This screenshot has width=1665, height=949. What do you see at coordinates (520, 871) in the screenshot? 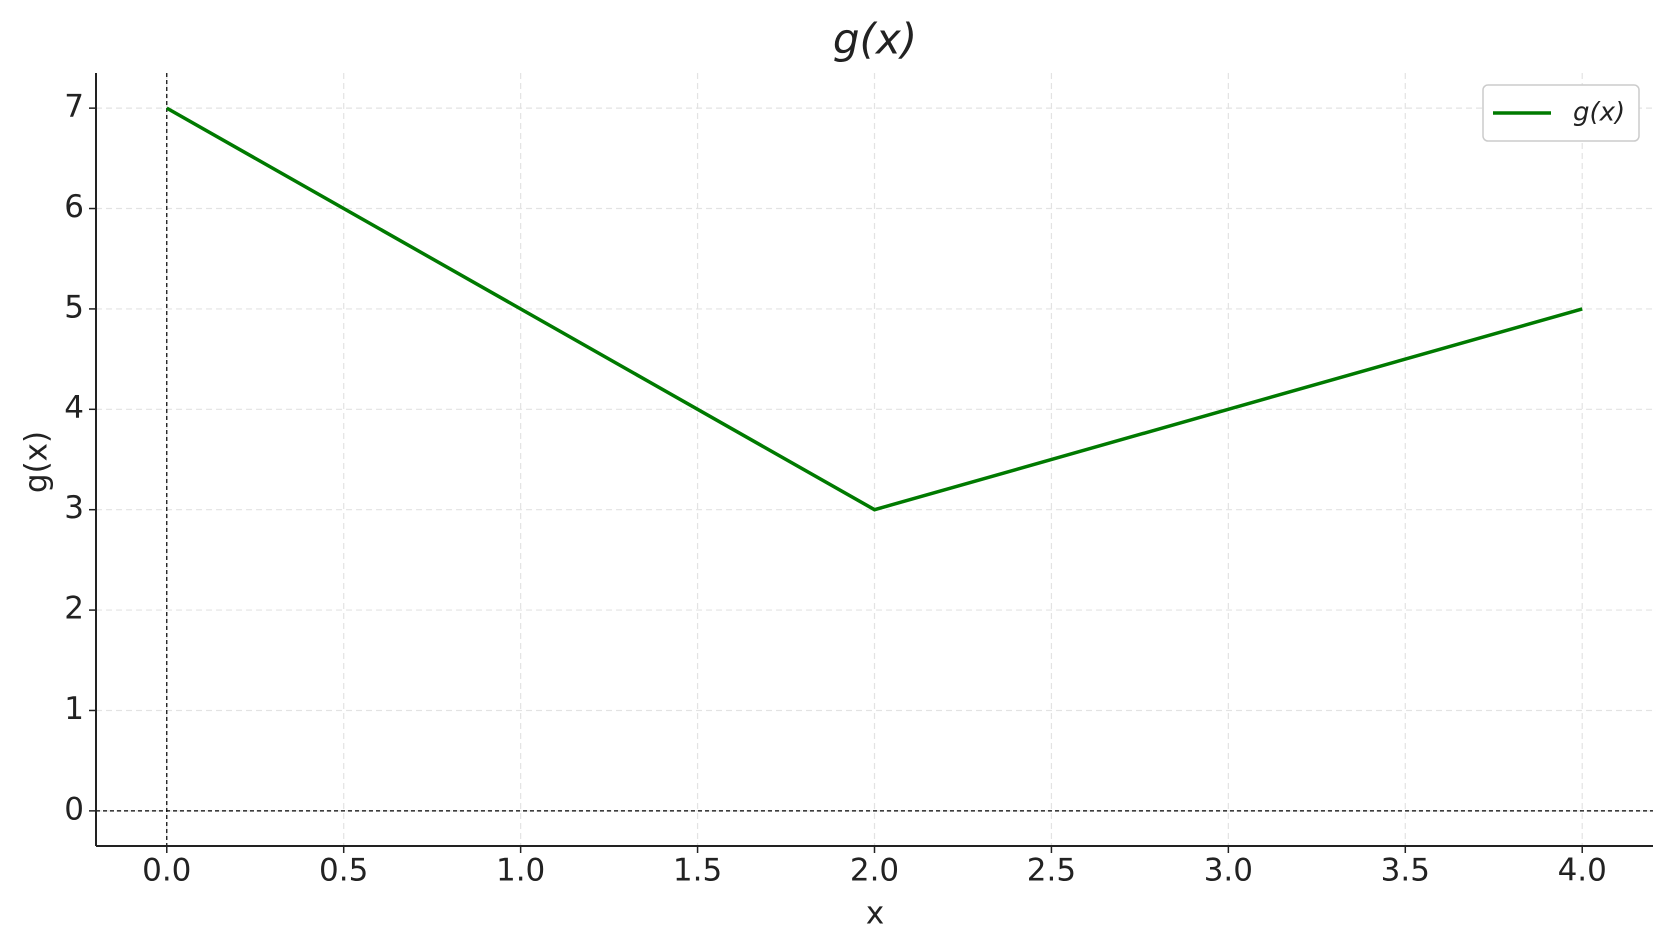
I see `x-tick-label: 1.0` at bounding box center [520, 871].